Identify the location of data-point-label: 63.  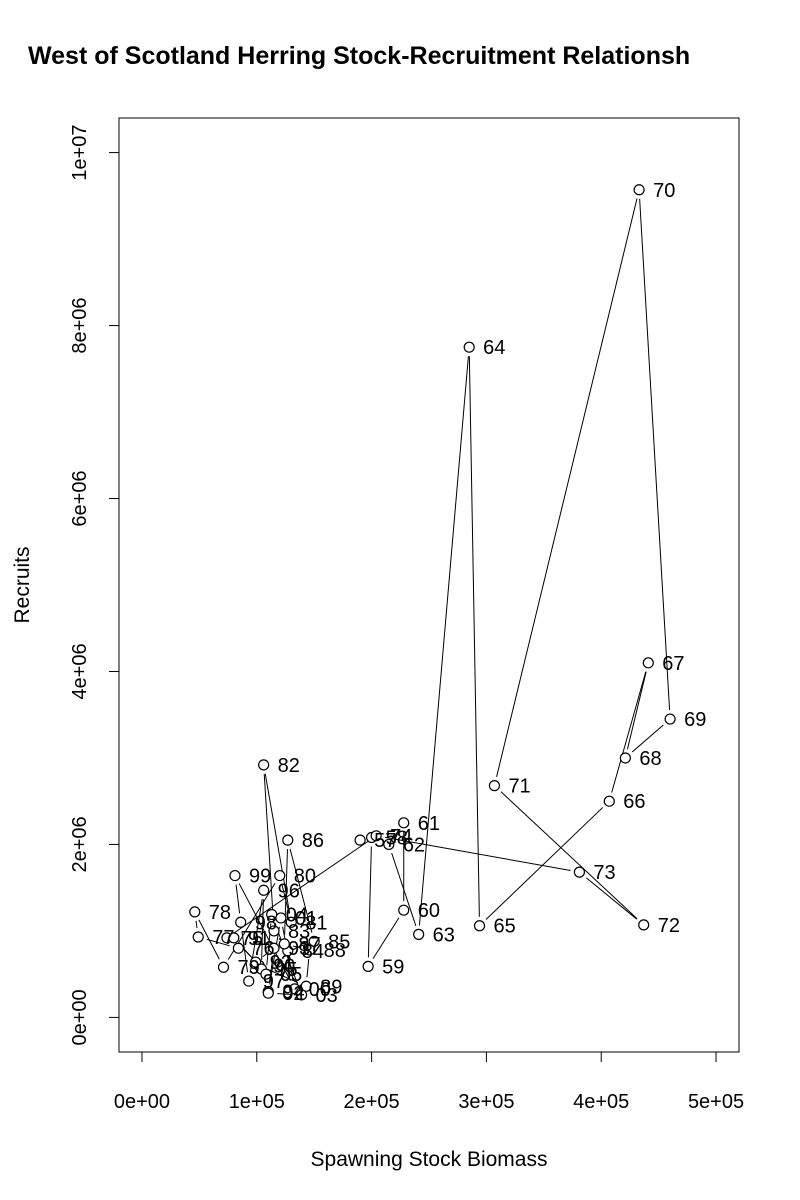
(444, 935).